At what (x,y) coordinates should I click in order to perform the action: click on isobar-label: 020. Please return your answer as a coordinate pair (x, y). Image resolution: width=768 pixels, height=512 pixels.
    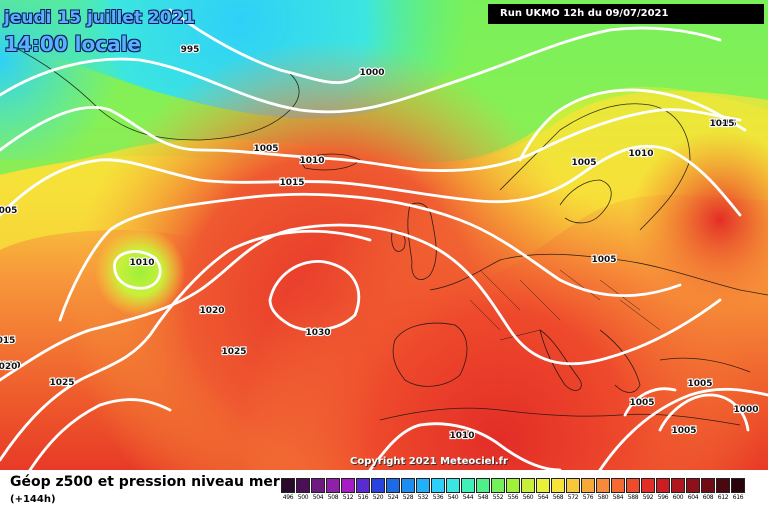
    Looking at the image, I should click on (8, 367).